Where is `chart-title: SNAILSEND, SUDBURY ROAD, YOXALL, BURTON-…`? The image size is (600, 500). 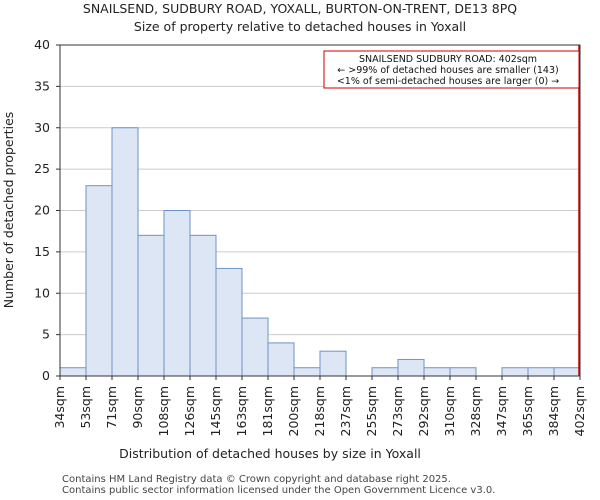 chart-title: SNAILSEND, SUDBURY ROAD, YOXALL, BURTON-… is located at coordinates (300, 8).